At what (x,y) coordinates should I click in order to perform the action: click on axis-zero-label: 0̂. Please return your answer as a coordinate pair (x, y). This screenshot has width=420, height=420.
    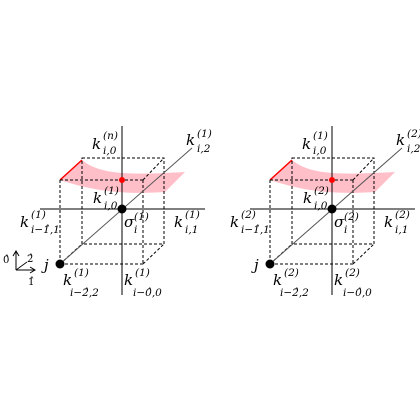
    Looking at the image, I should click on (6, 260).